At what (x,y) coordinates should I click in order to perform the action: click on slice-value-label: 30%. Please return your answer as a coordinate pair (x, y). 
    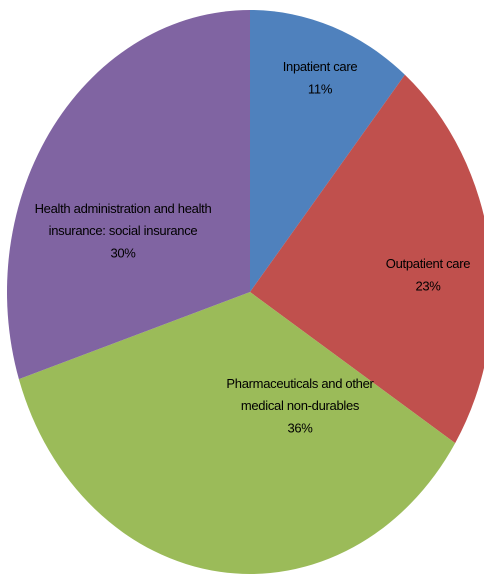
    Looking at the image, I should click on (123, 252).